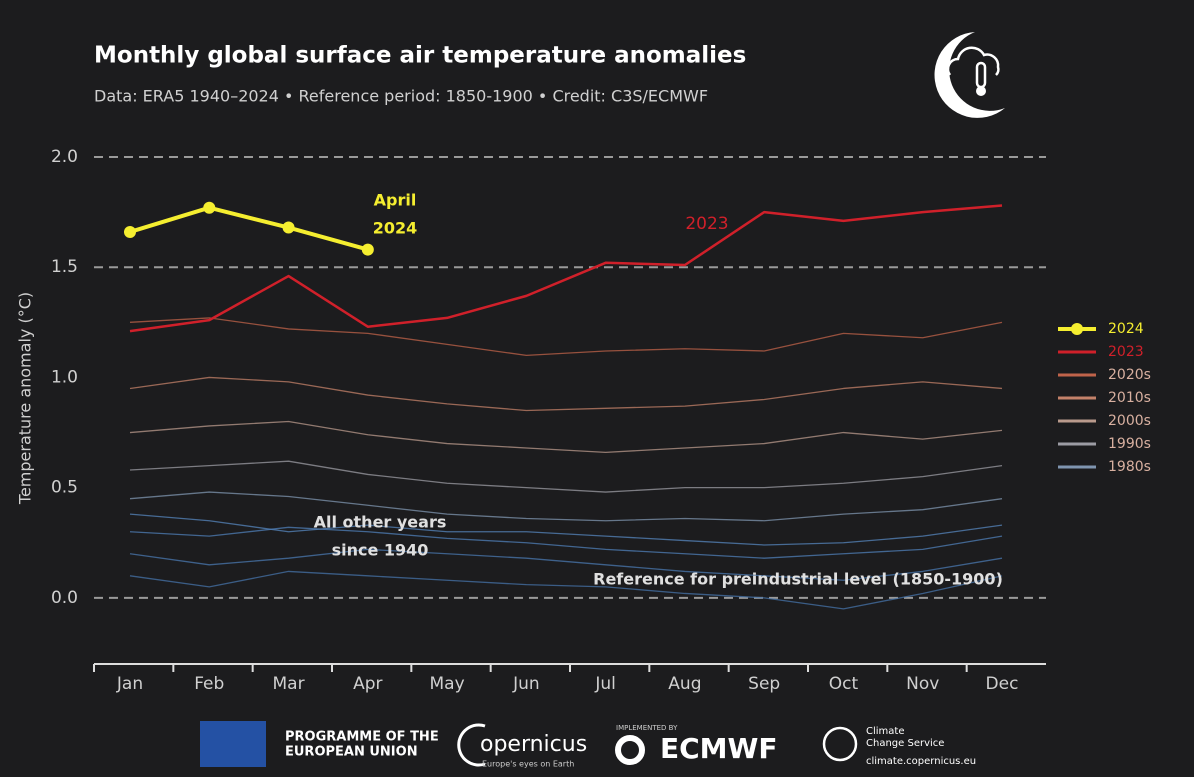  What do you see at coordinates (447, 684) in the screenshot?
I see `x-tick-label: May` at bounding box center [447, 684].